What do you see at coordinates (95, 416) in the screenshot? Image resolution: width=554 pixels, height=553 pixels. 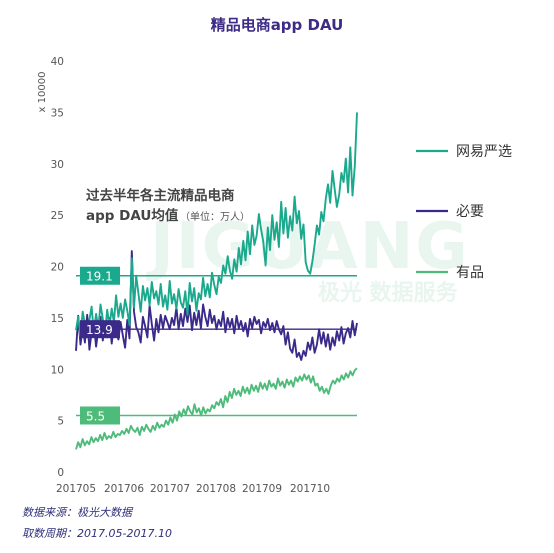 I see `average-label: 5.5` at bounding box center [95, 416].